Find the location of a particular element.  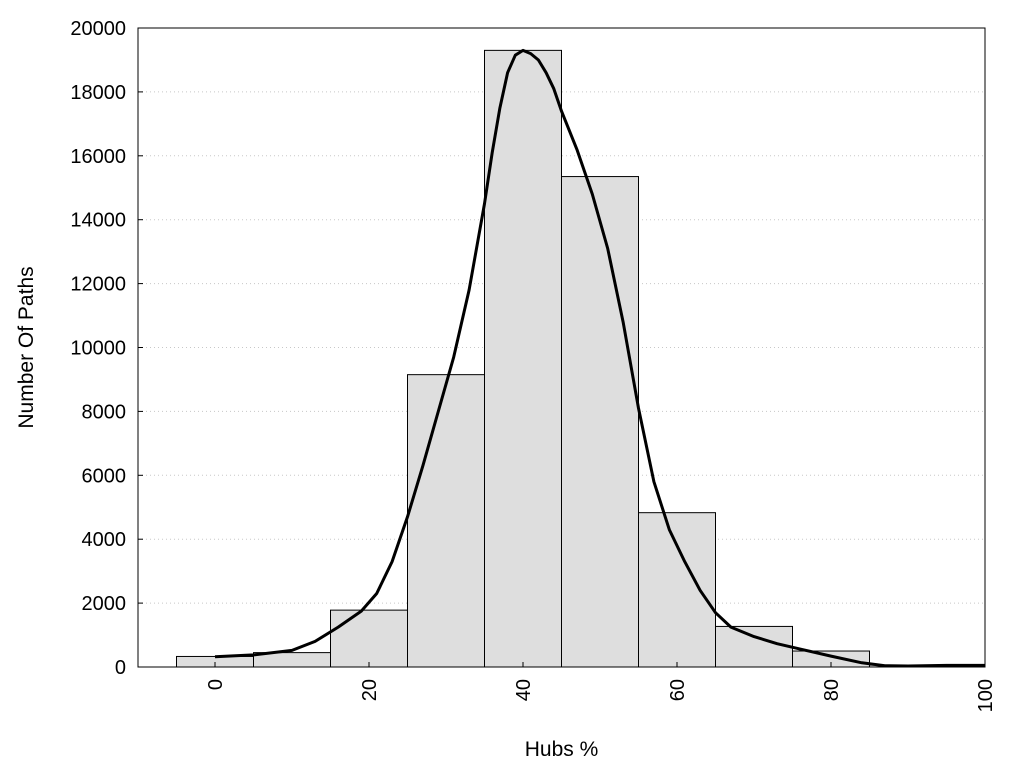

y-tick-label-3: 6000 is located at coordinates (104, 476).